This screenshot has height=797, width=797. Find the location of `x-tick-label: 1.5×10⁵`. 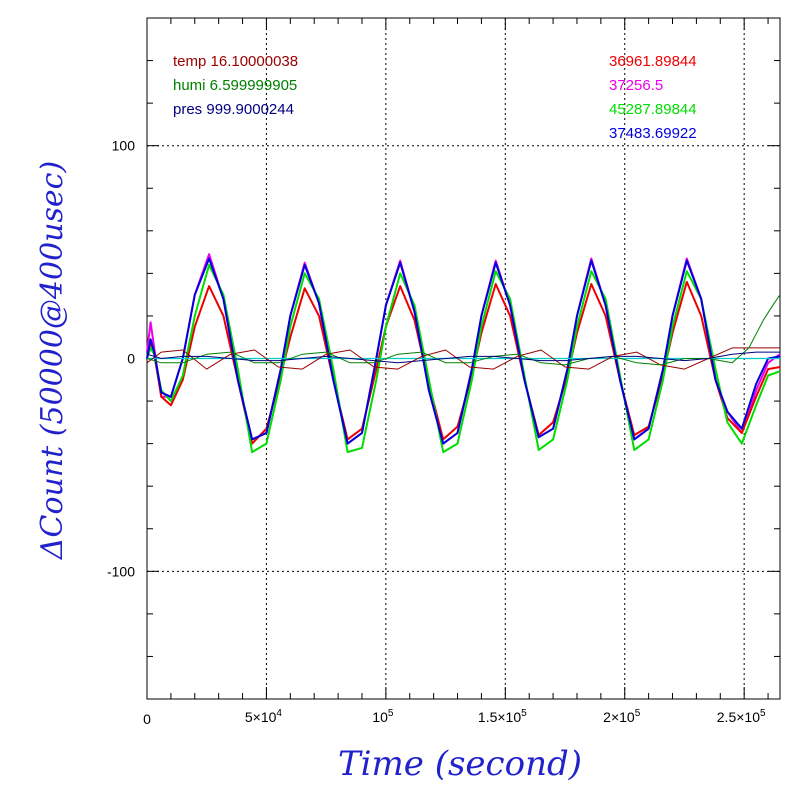

x-tick-label: 1.5×10⁵ is located at coordinates (502, 716).